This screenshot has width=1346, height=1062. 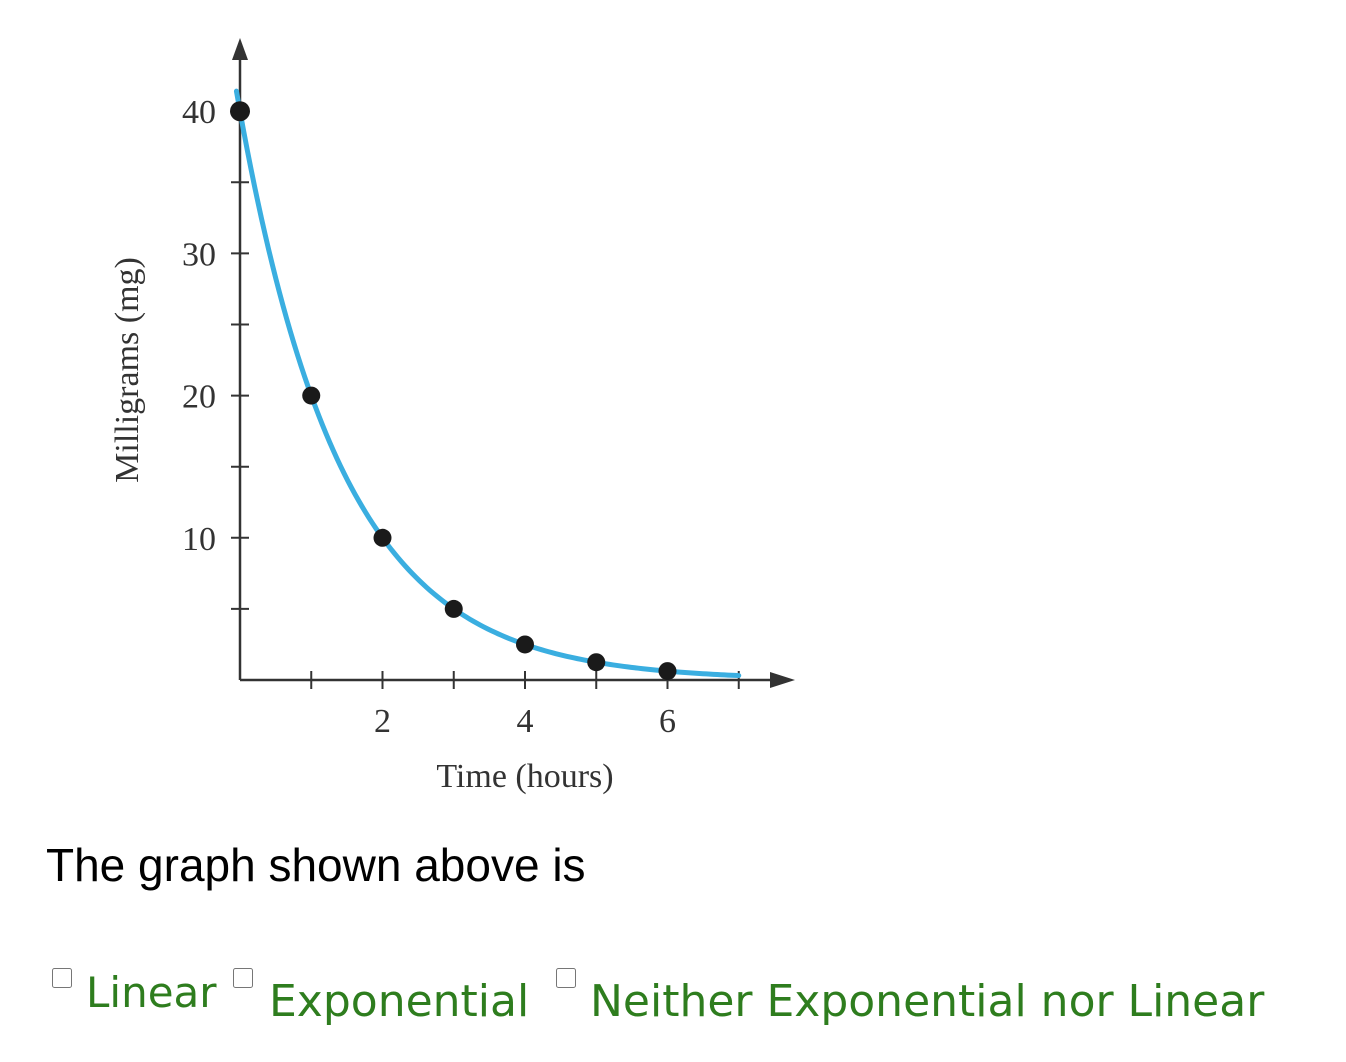 I want to click on y-tick-label: 30, so click(x=199, y=254).